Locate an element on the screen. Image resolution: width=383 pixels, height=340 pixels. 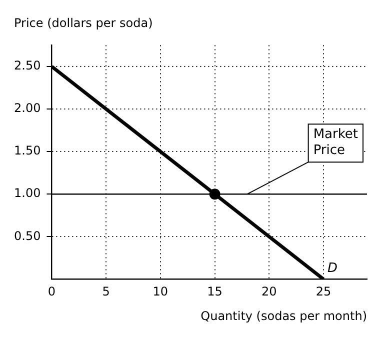
ref-line-label: Market Price is located at coordinates (335, 142).